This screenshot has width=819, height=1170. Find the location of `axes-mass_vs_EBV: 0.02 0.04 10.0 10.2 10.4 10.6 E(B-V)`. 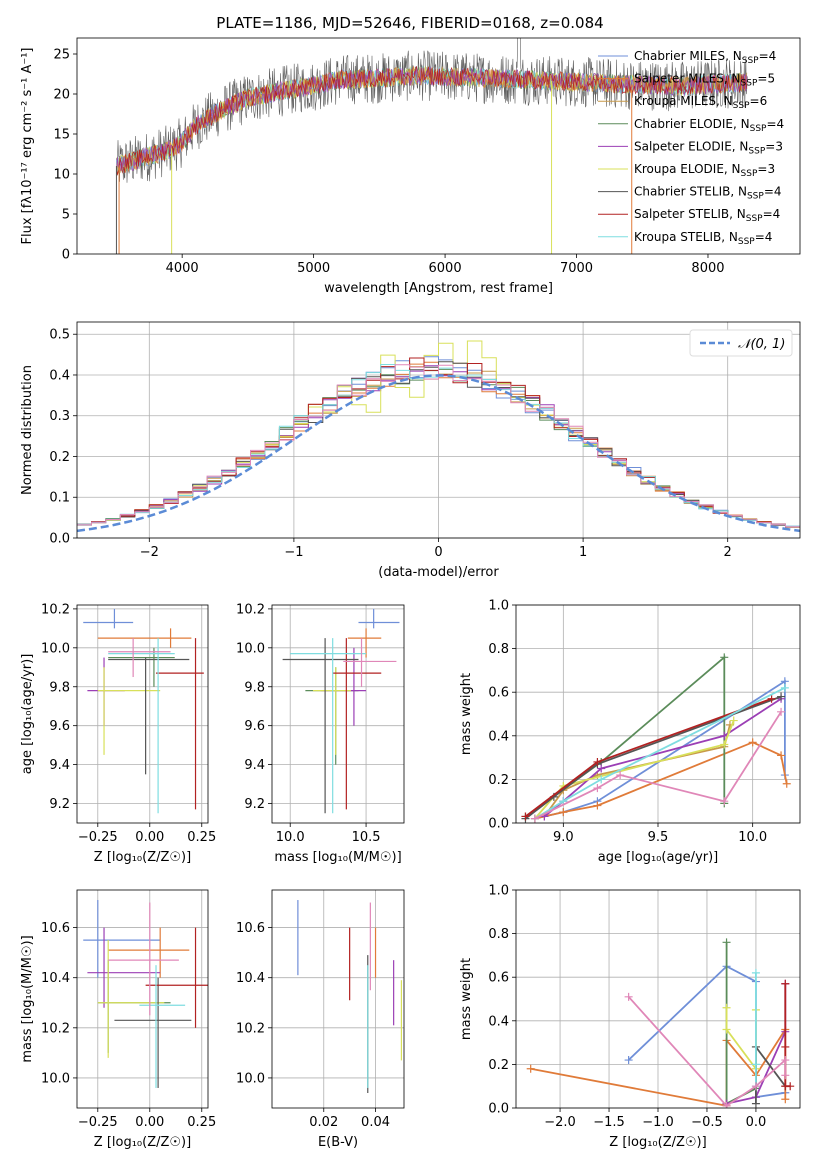

axes-mass_vs_EBV: 0.02 0.04 10.0 10.2 10.4 10.6 E(B-V) is located at coordinates (320, 1019).